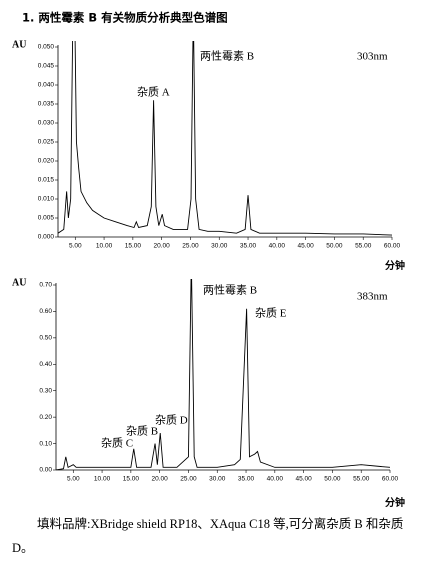 This screenshot has width=428, height=576. I want to click on y-tick-label: 0.020, so click(46, 161).